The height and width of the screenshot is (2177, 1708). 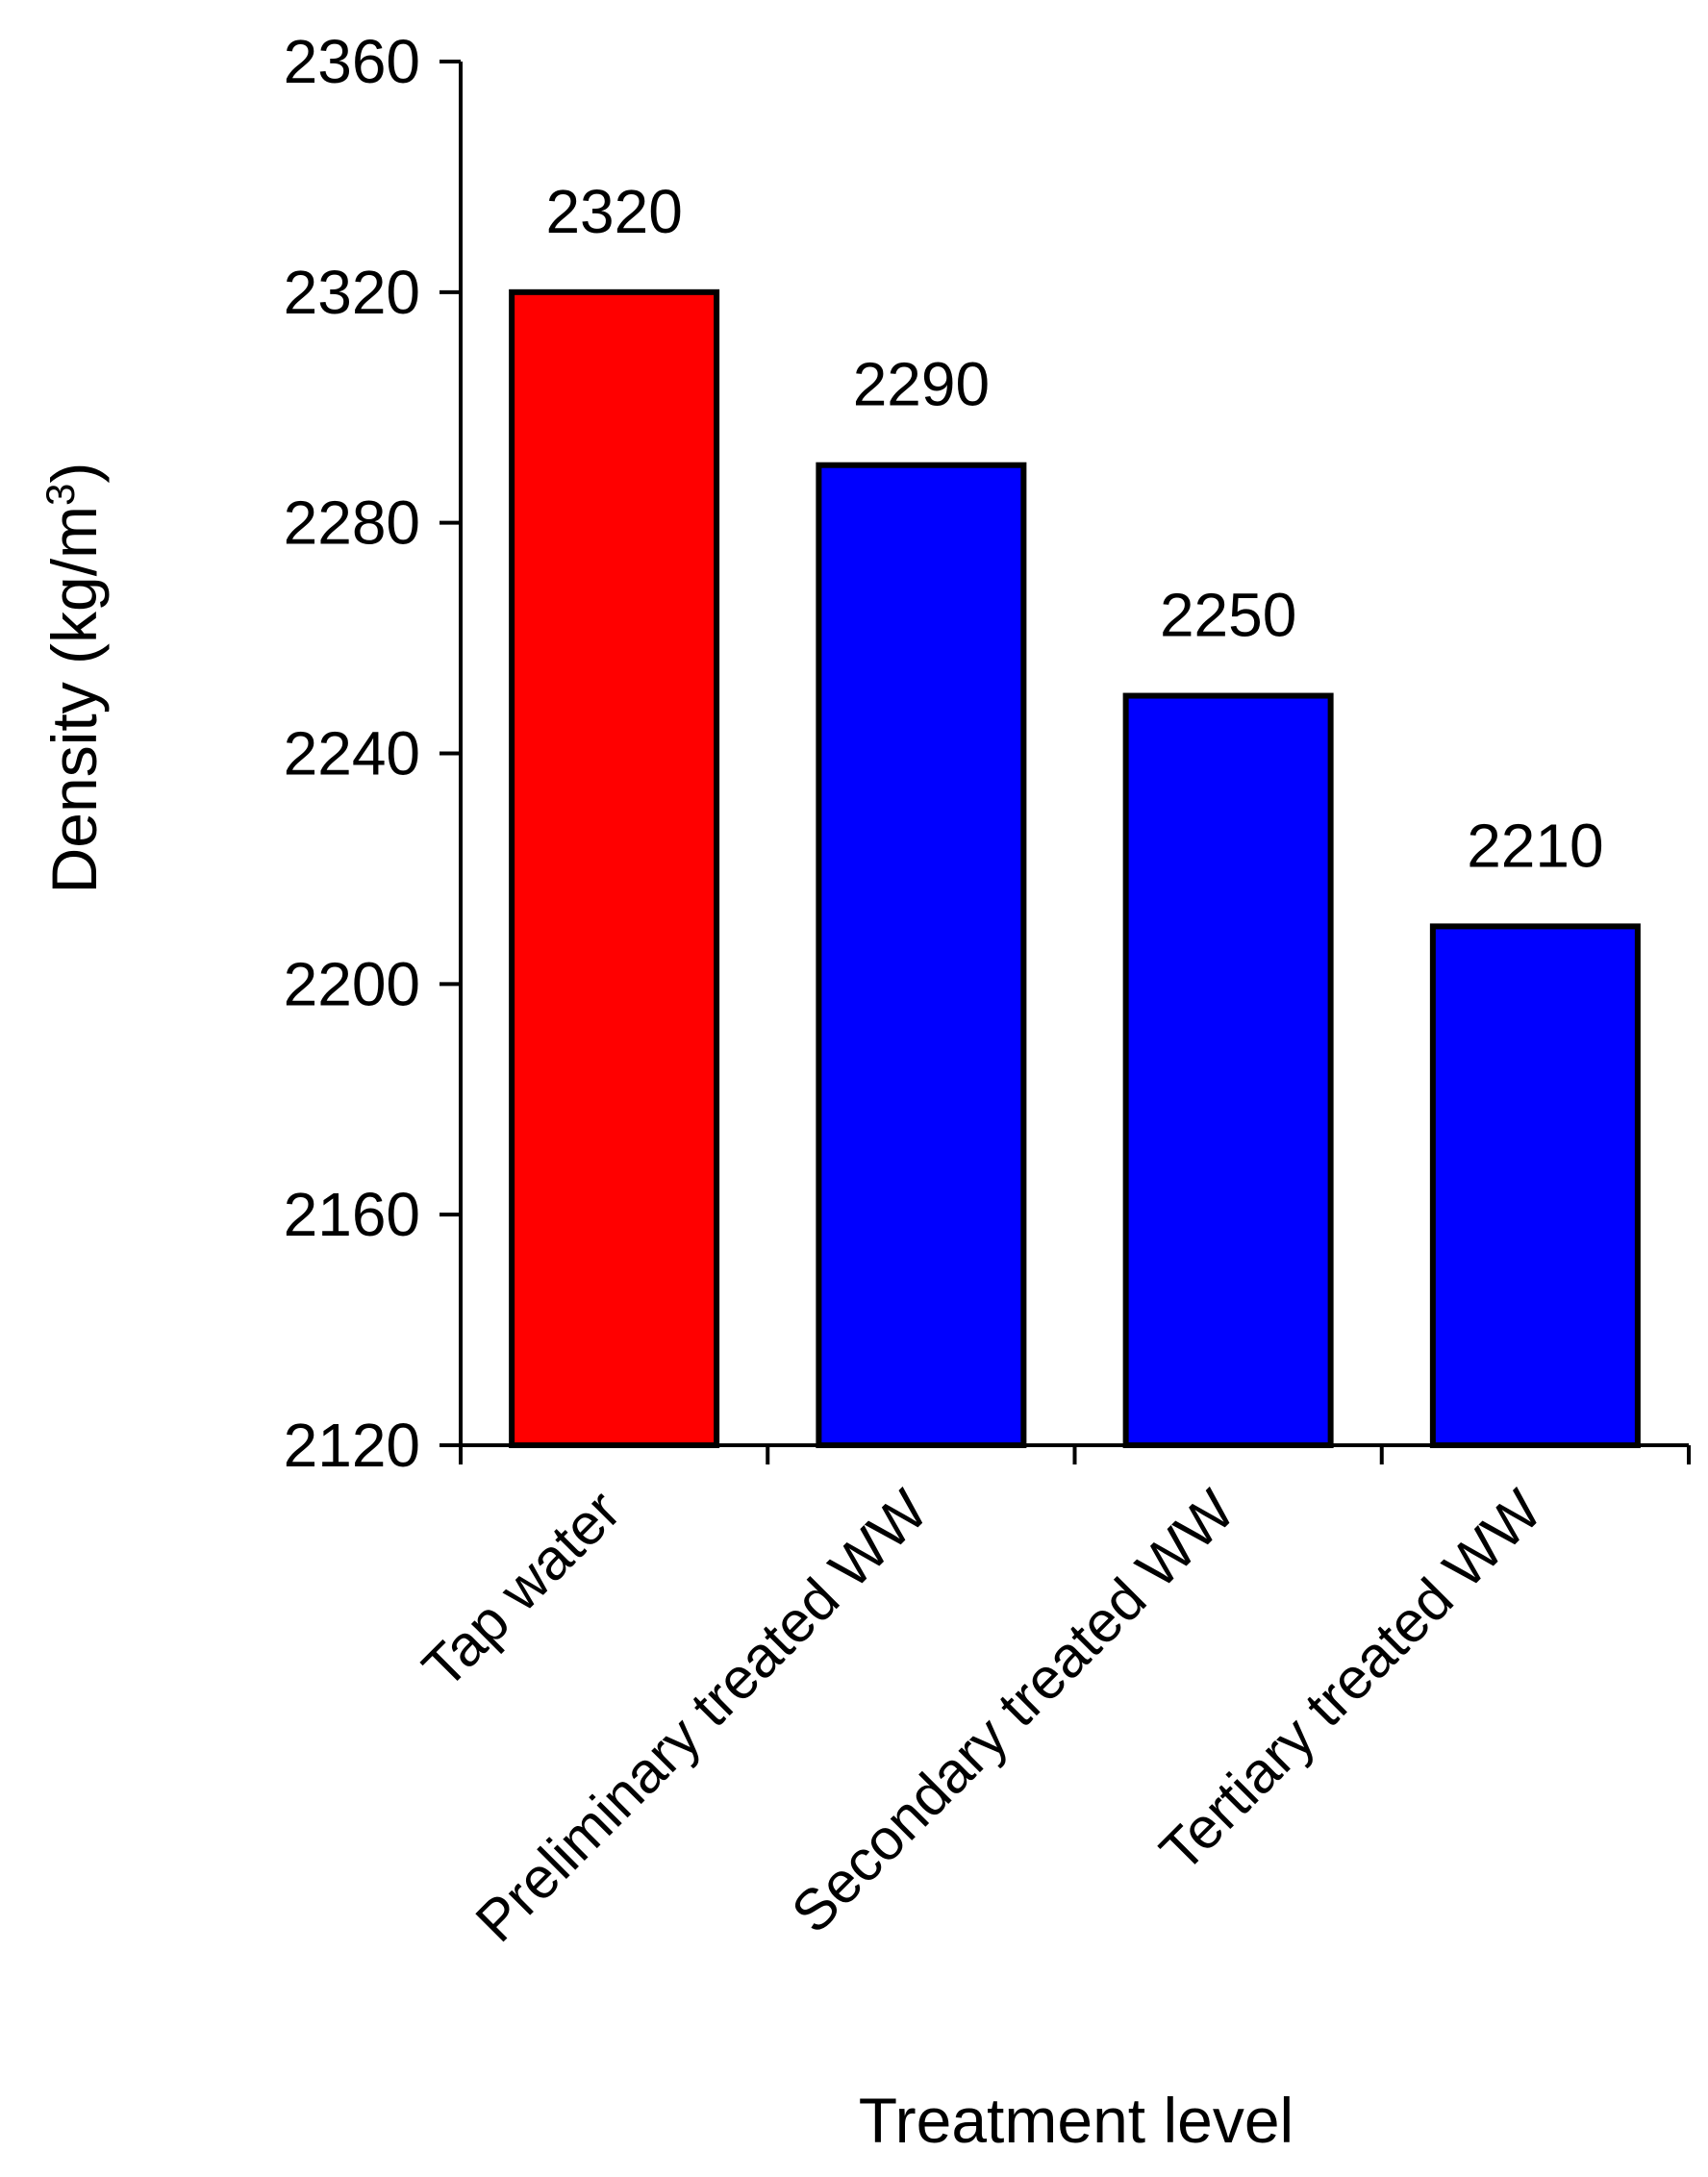 What do you see at coordinates (1076, 2120) in the screenshot?
I see `x-axis-title: Treatment level` at bounding box center [1076, 2120].